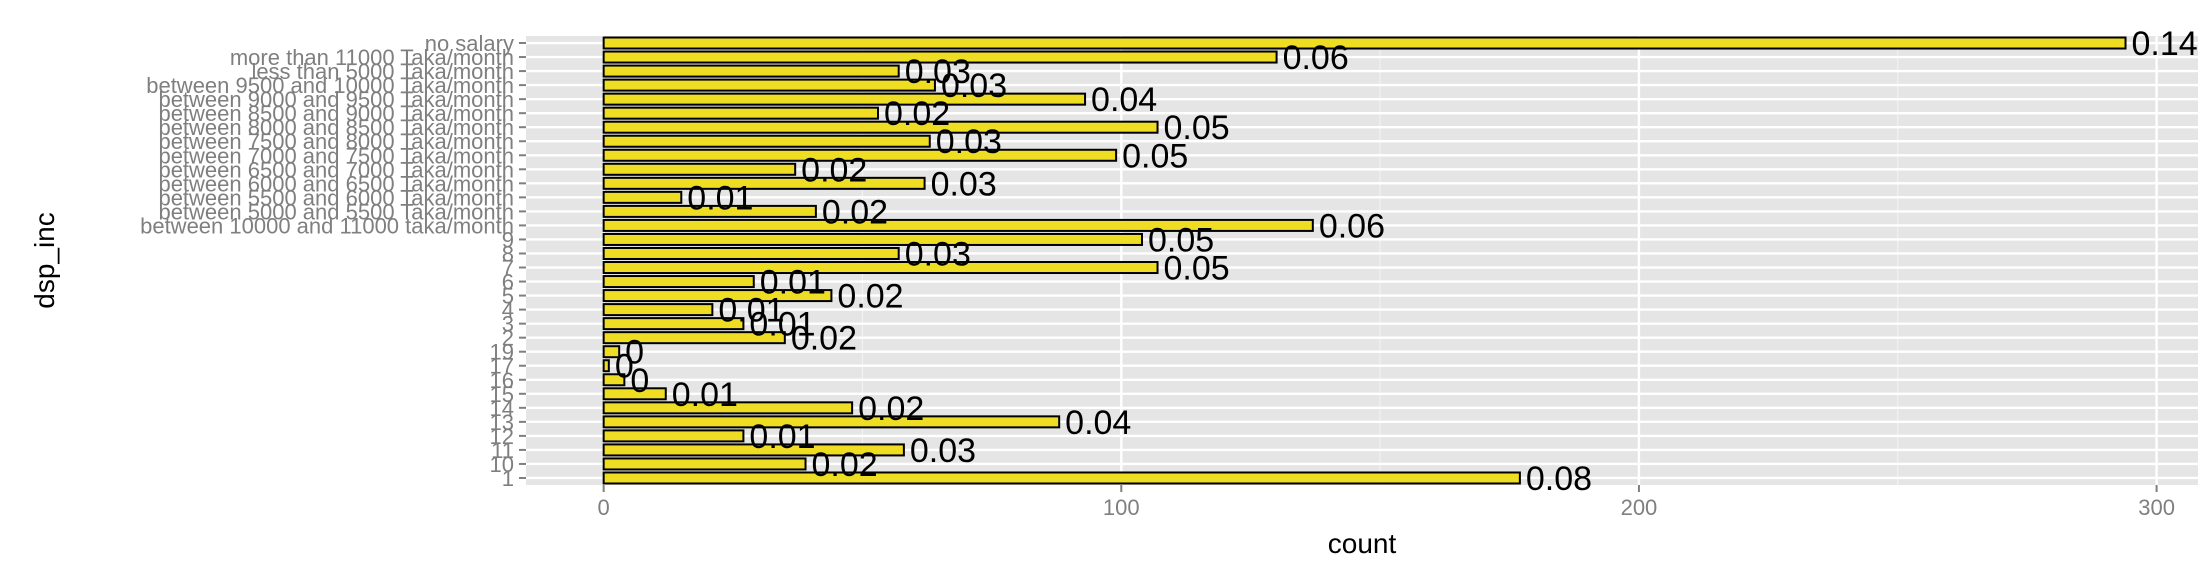  Describe the element at coordinates (2165, 44) in the screenshot. I see `bar-value-label: 0.14` at that location.